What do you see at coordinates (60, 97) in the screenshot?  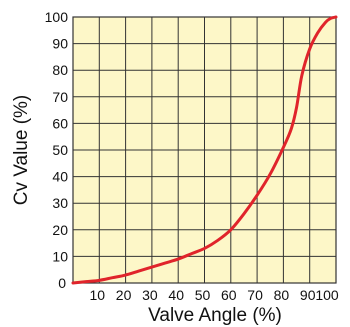 I see `y-tick-label: 70` at bounding box center [60, 97].